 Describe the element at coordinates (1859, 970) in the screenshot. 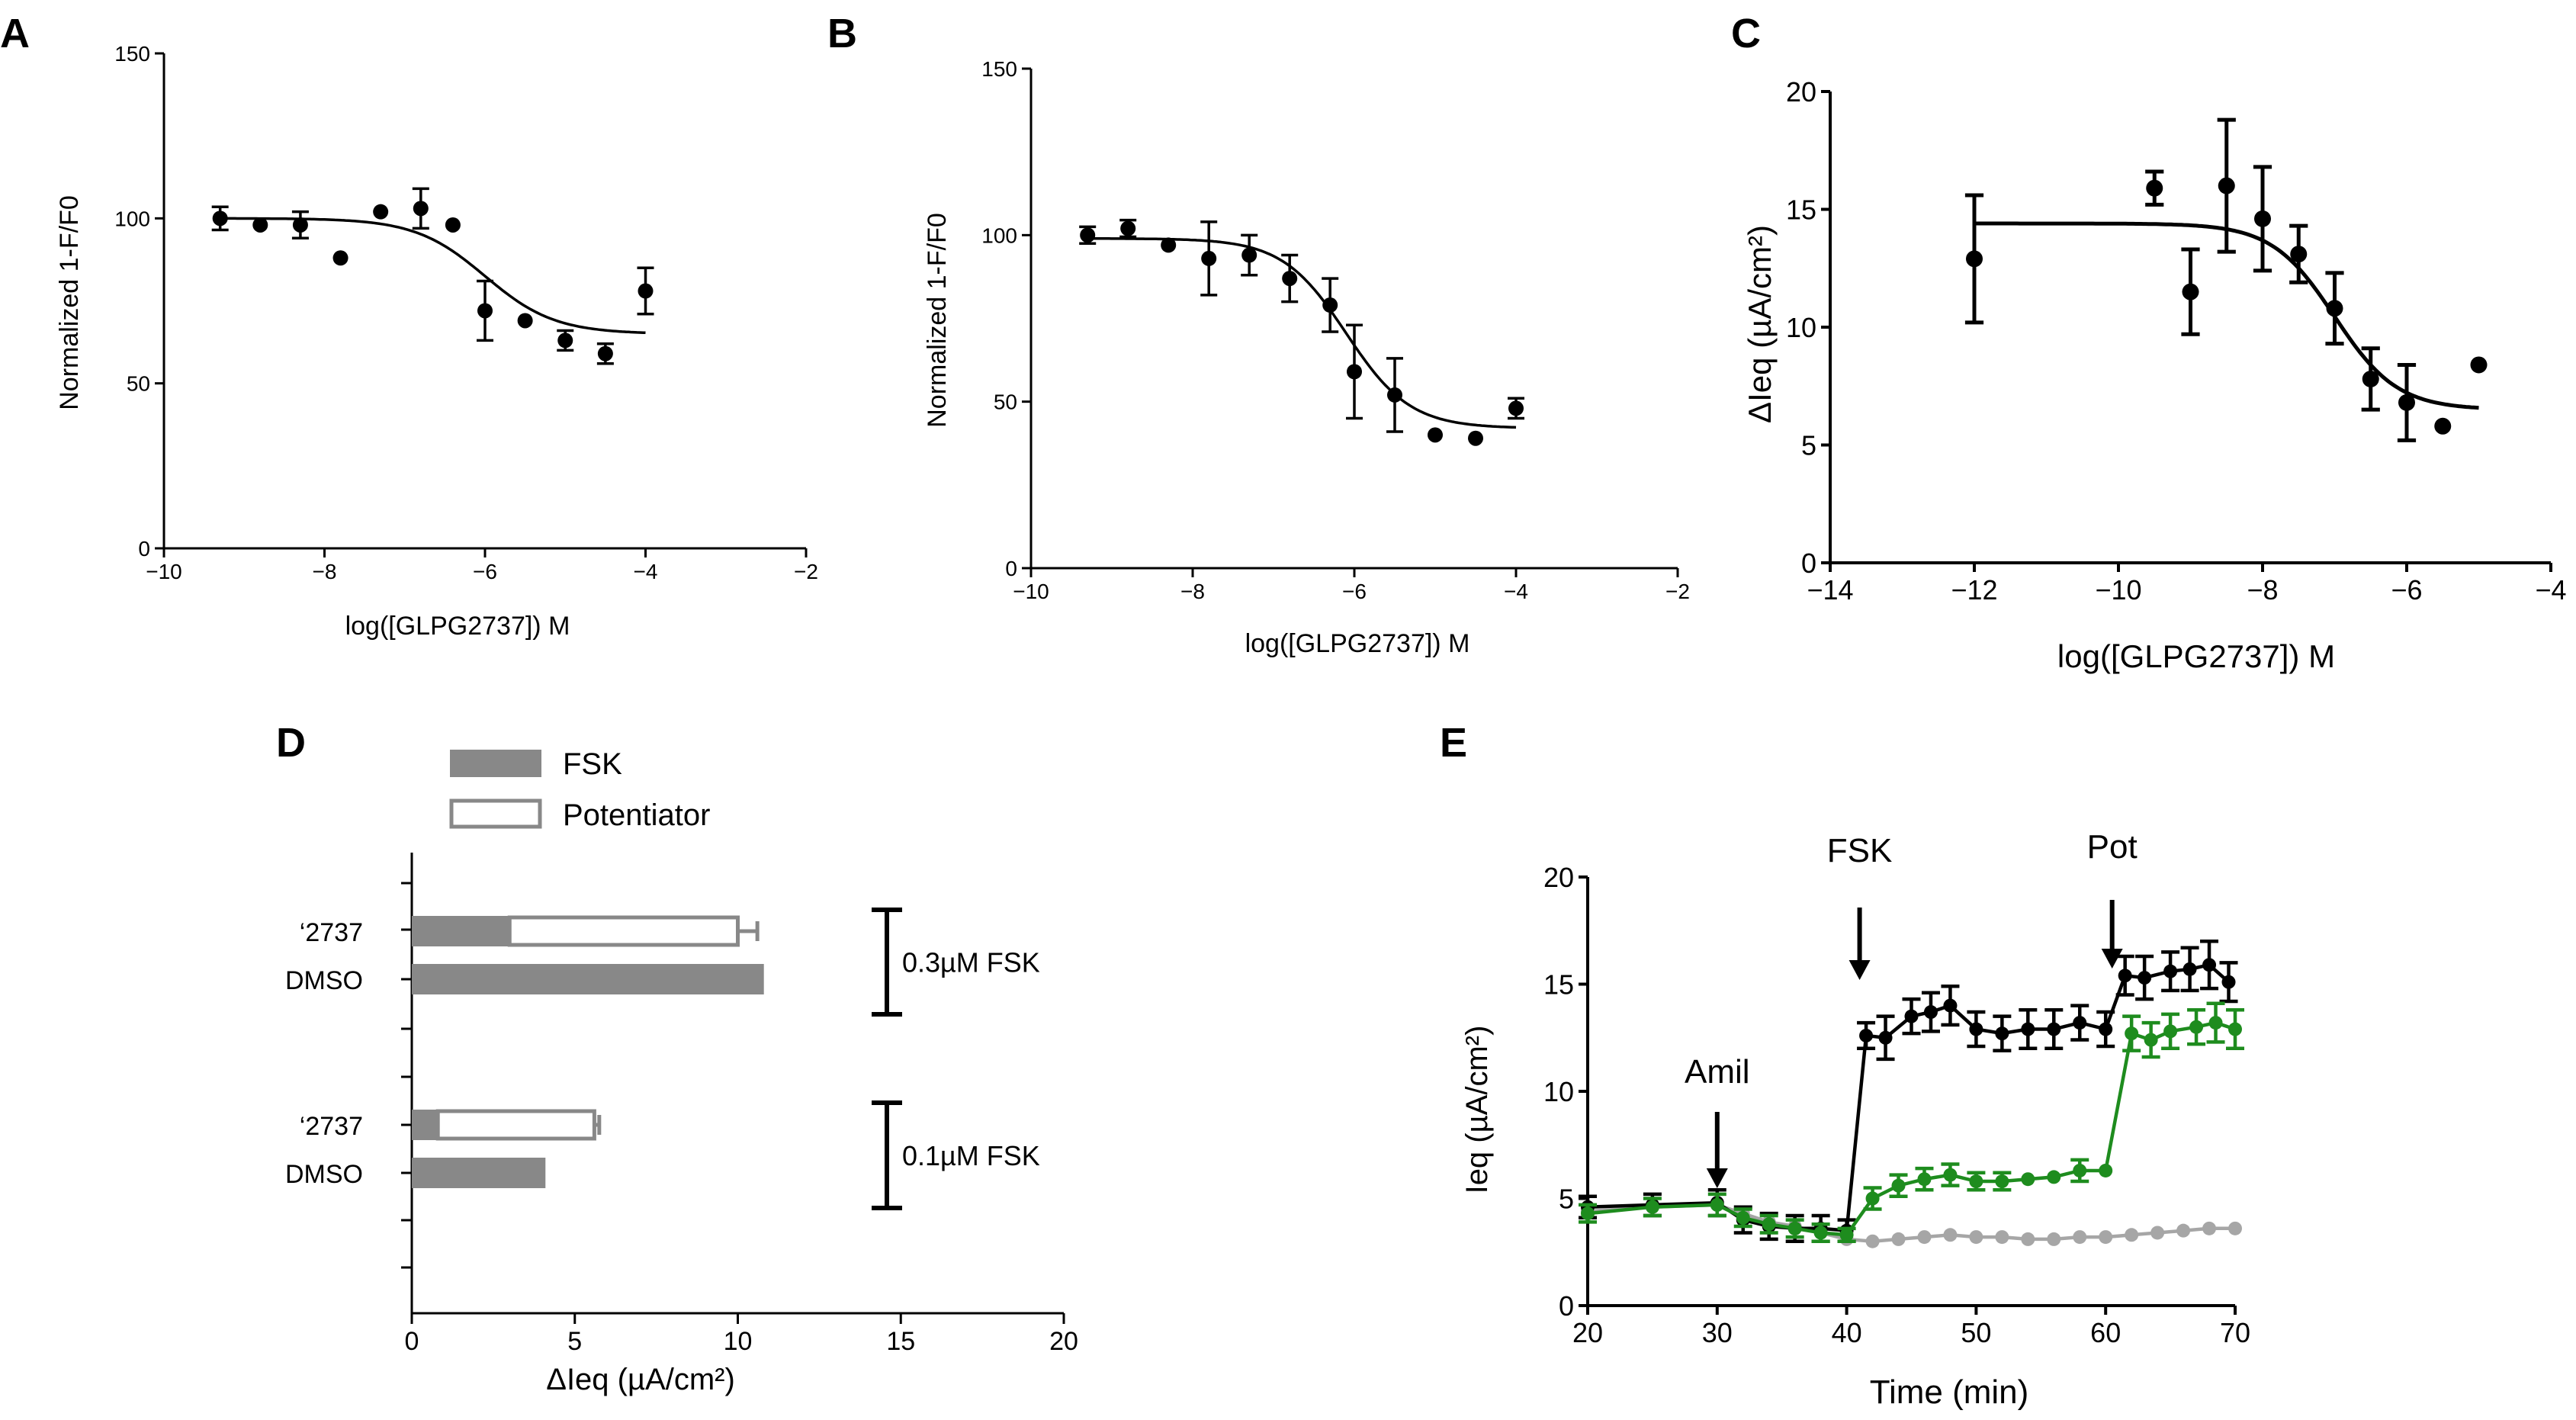

I see `annotation-arrow-head` at that location.